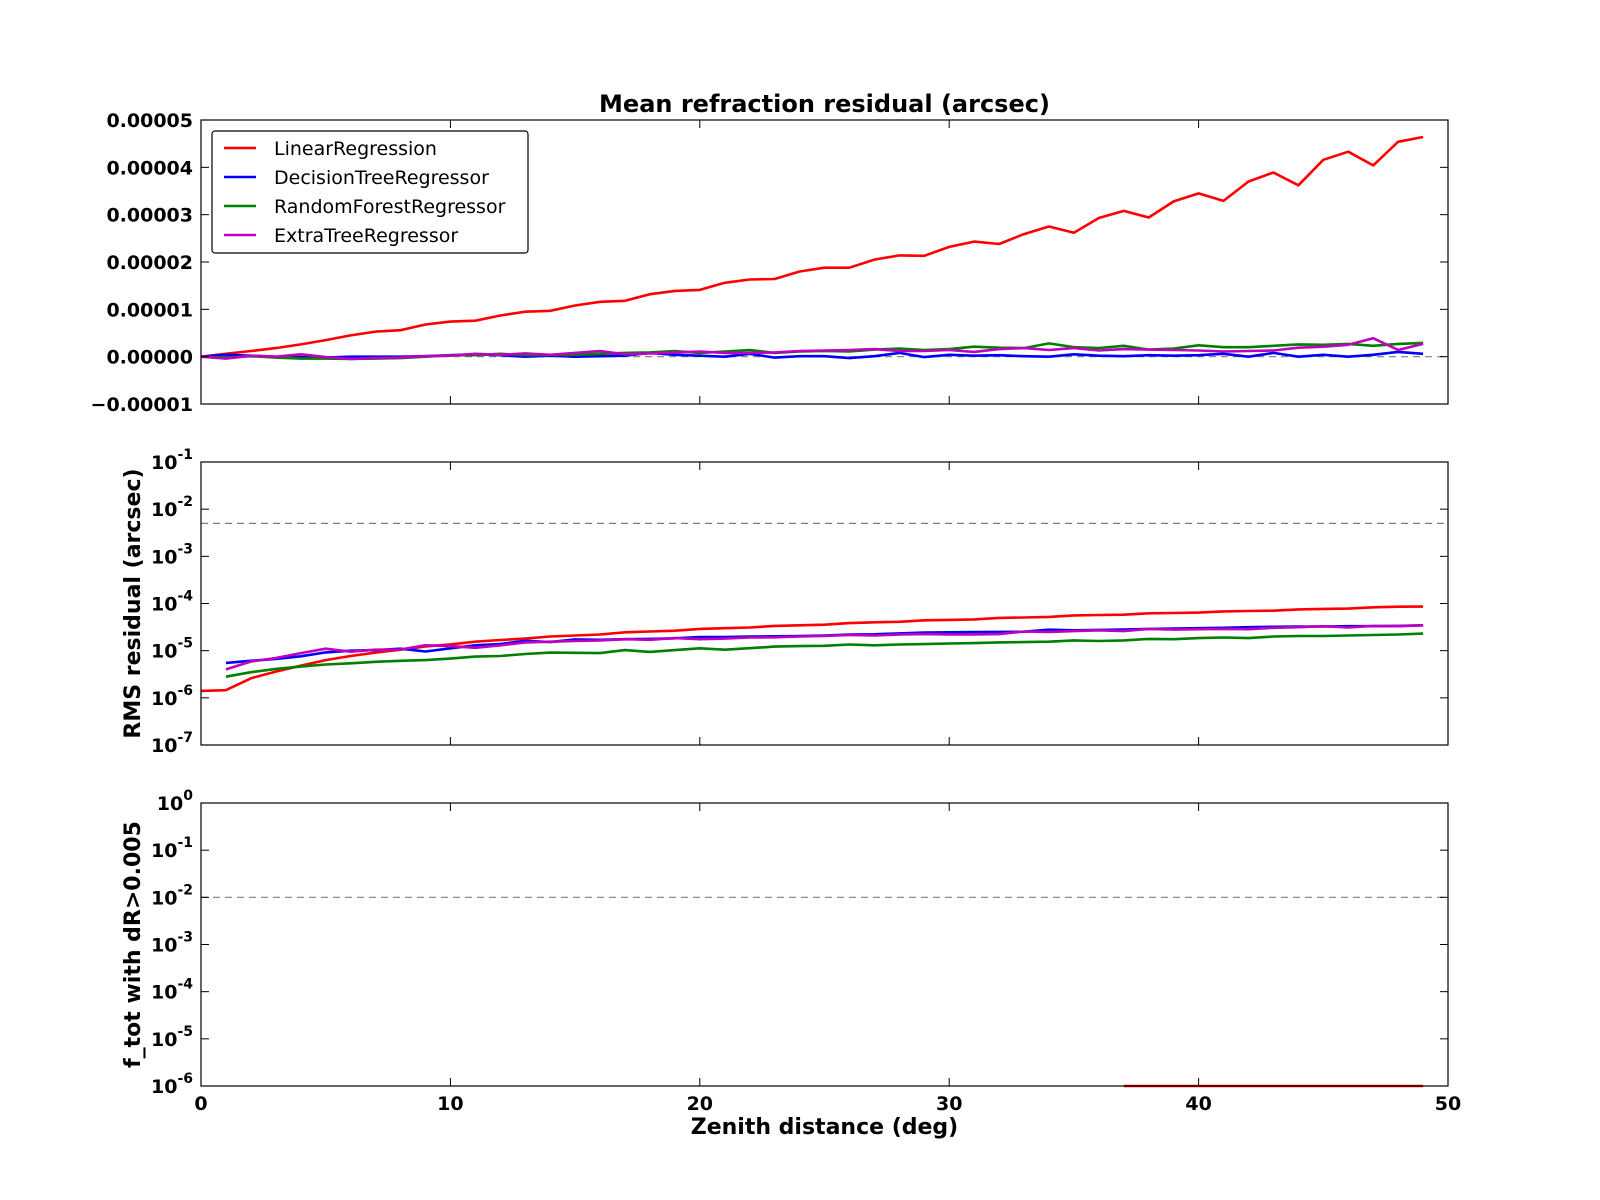  I want to click on y-tick-exponent: 0, so click(188, 796).